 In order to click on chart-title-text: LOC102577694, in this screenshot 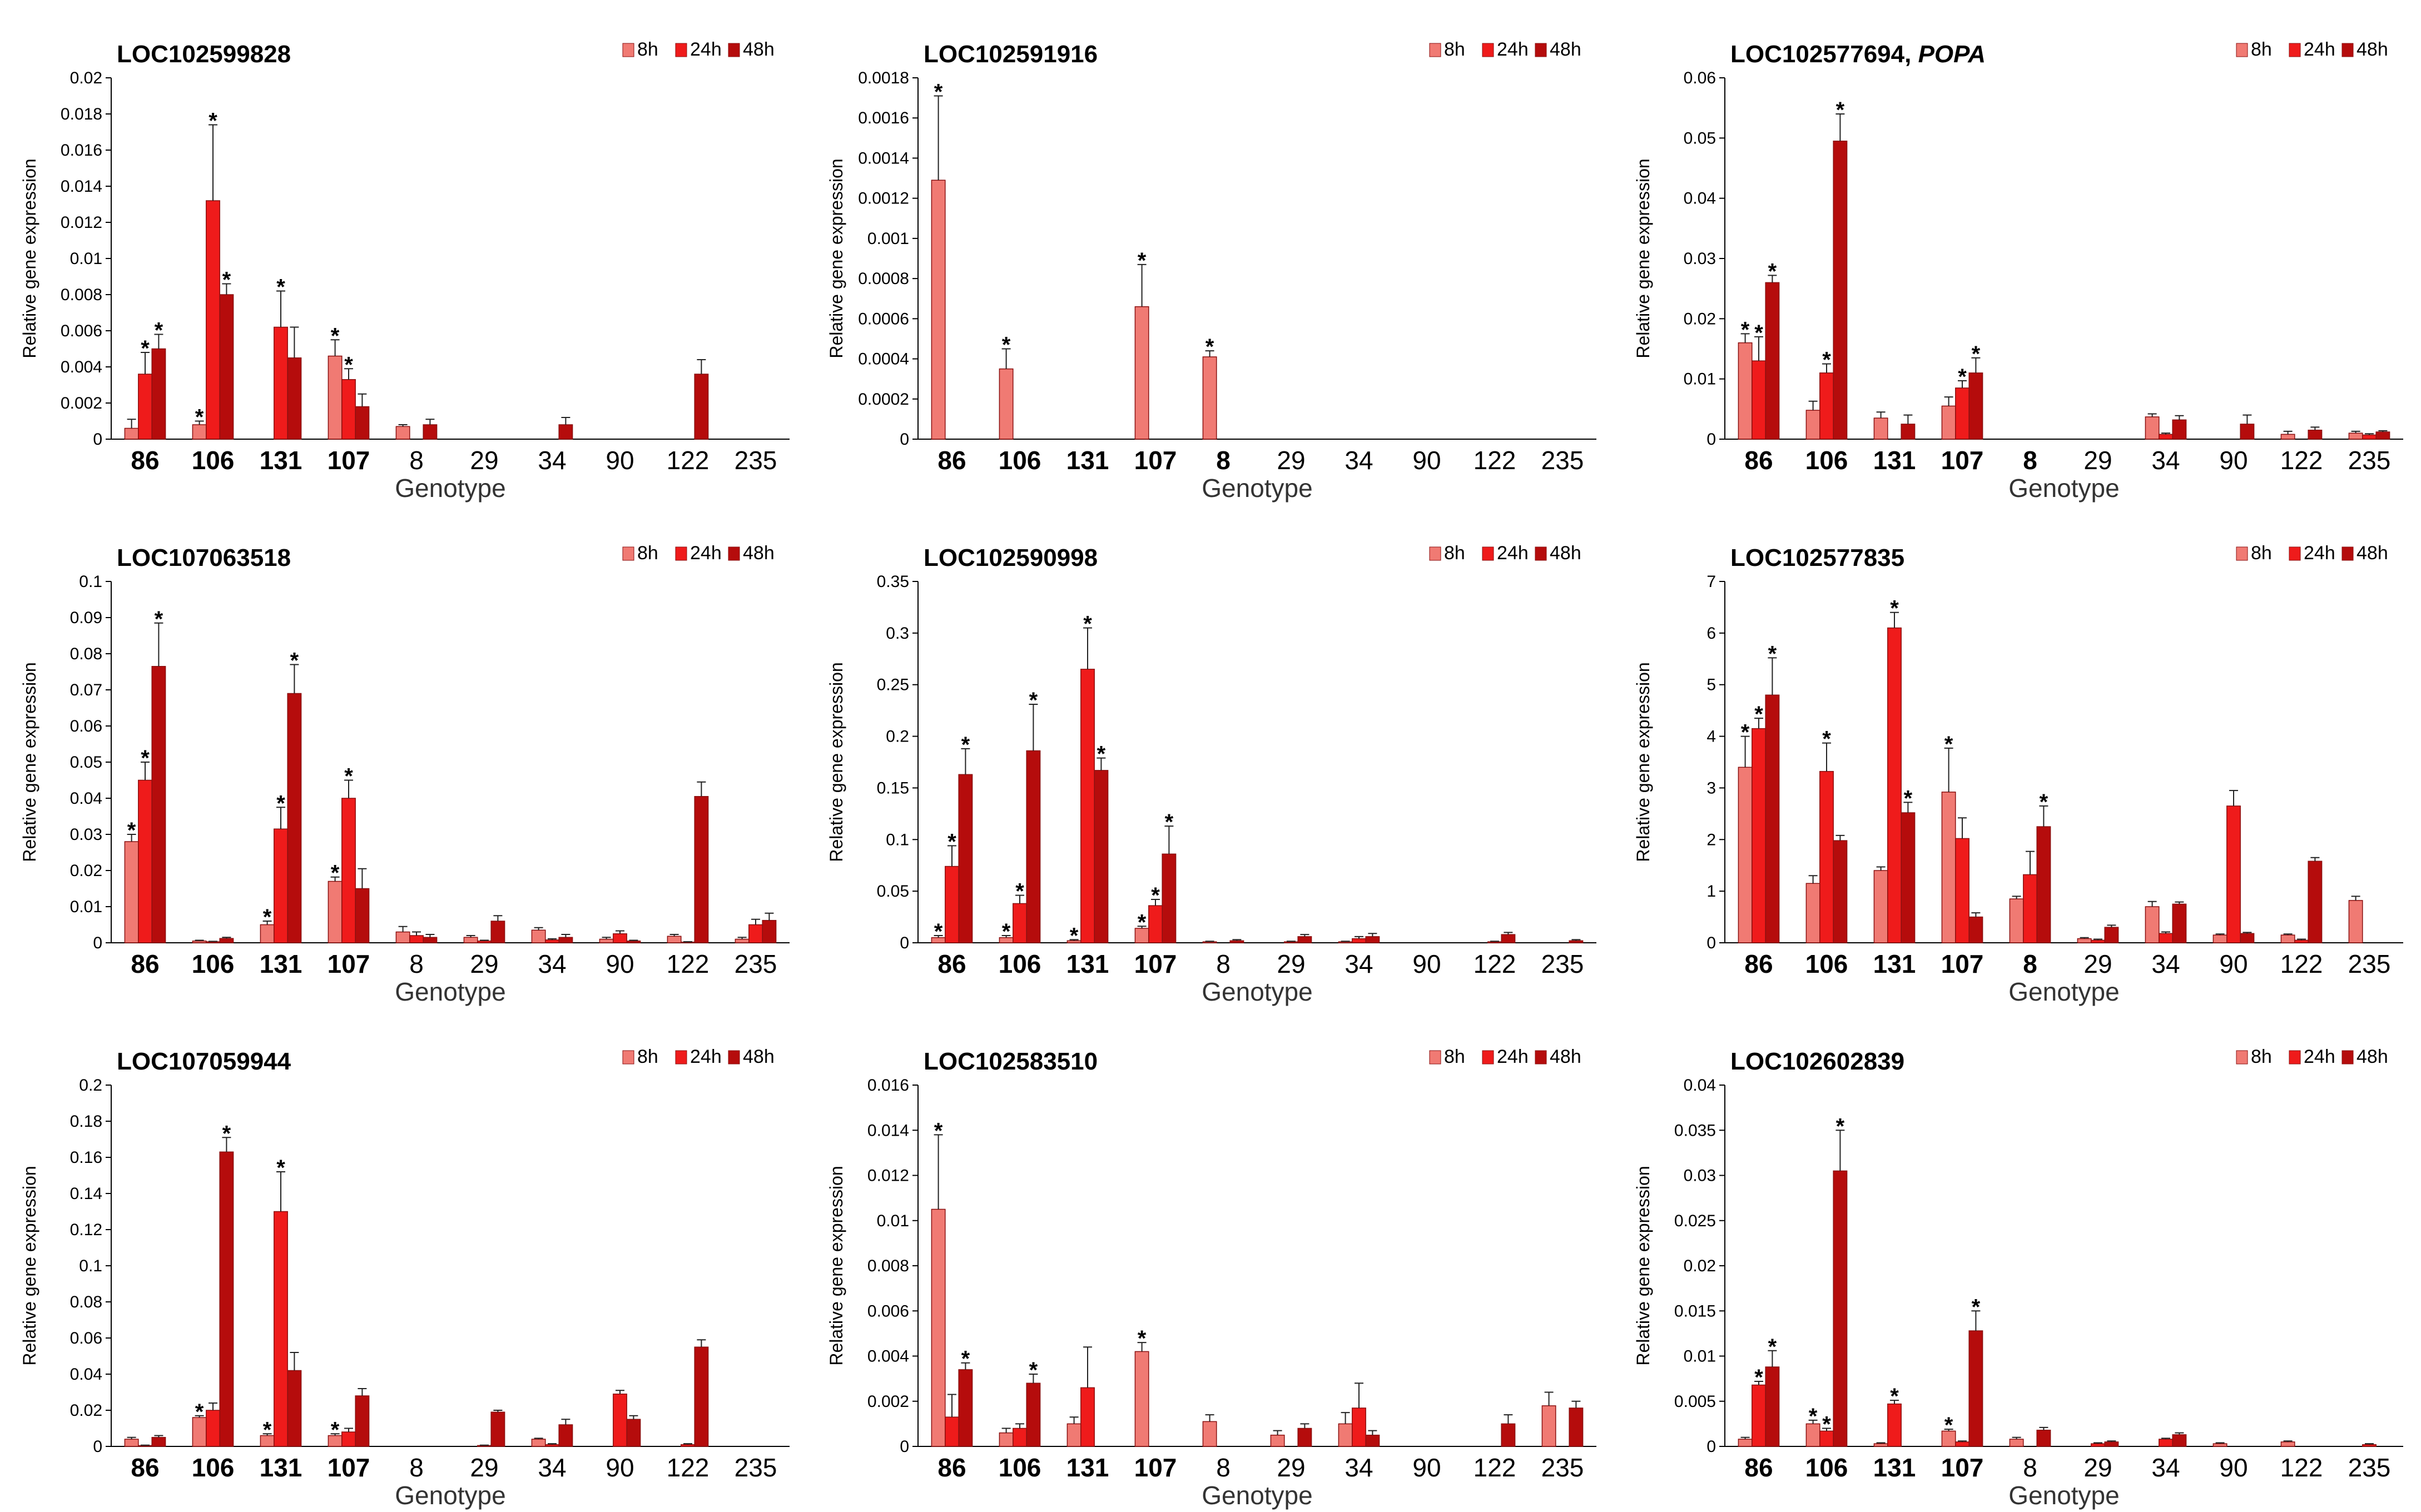, I will do `click(1824, 54)`.